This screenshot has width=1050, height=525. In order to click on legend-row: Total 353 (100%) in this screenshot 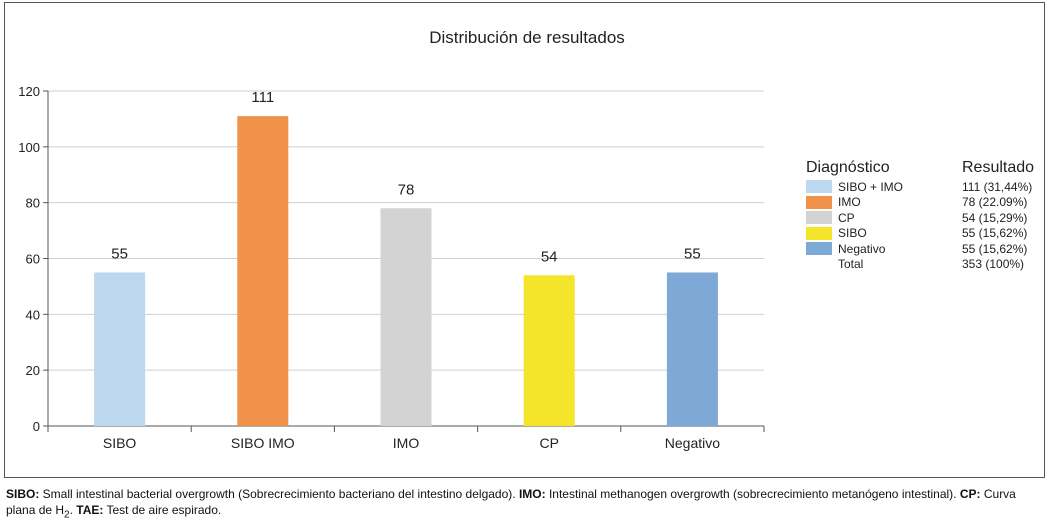, I will do `click(926, 265)`.